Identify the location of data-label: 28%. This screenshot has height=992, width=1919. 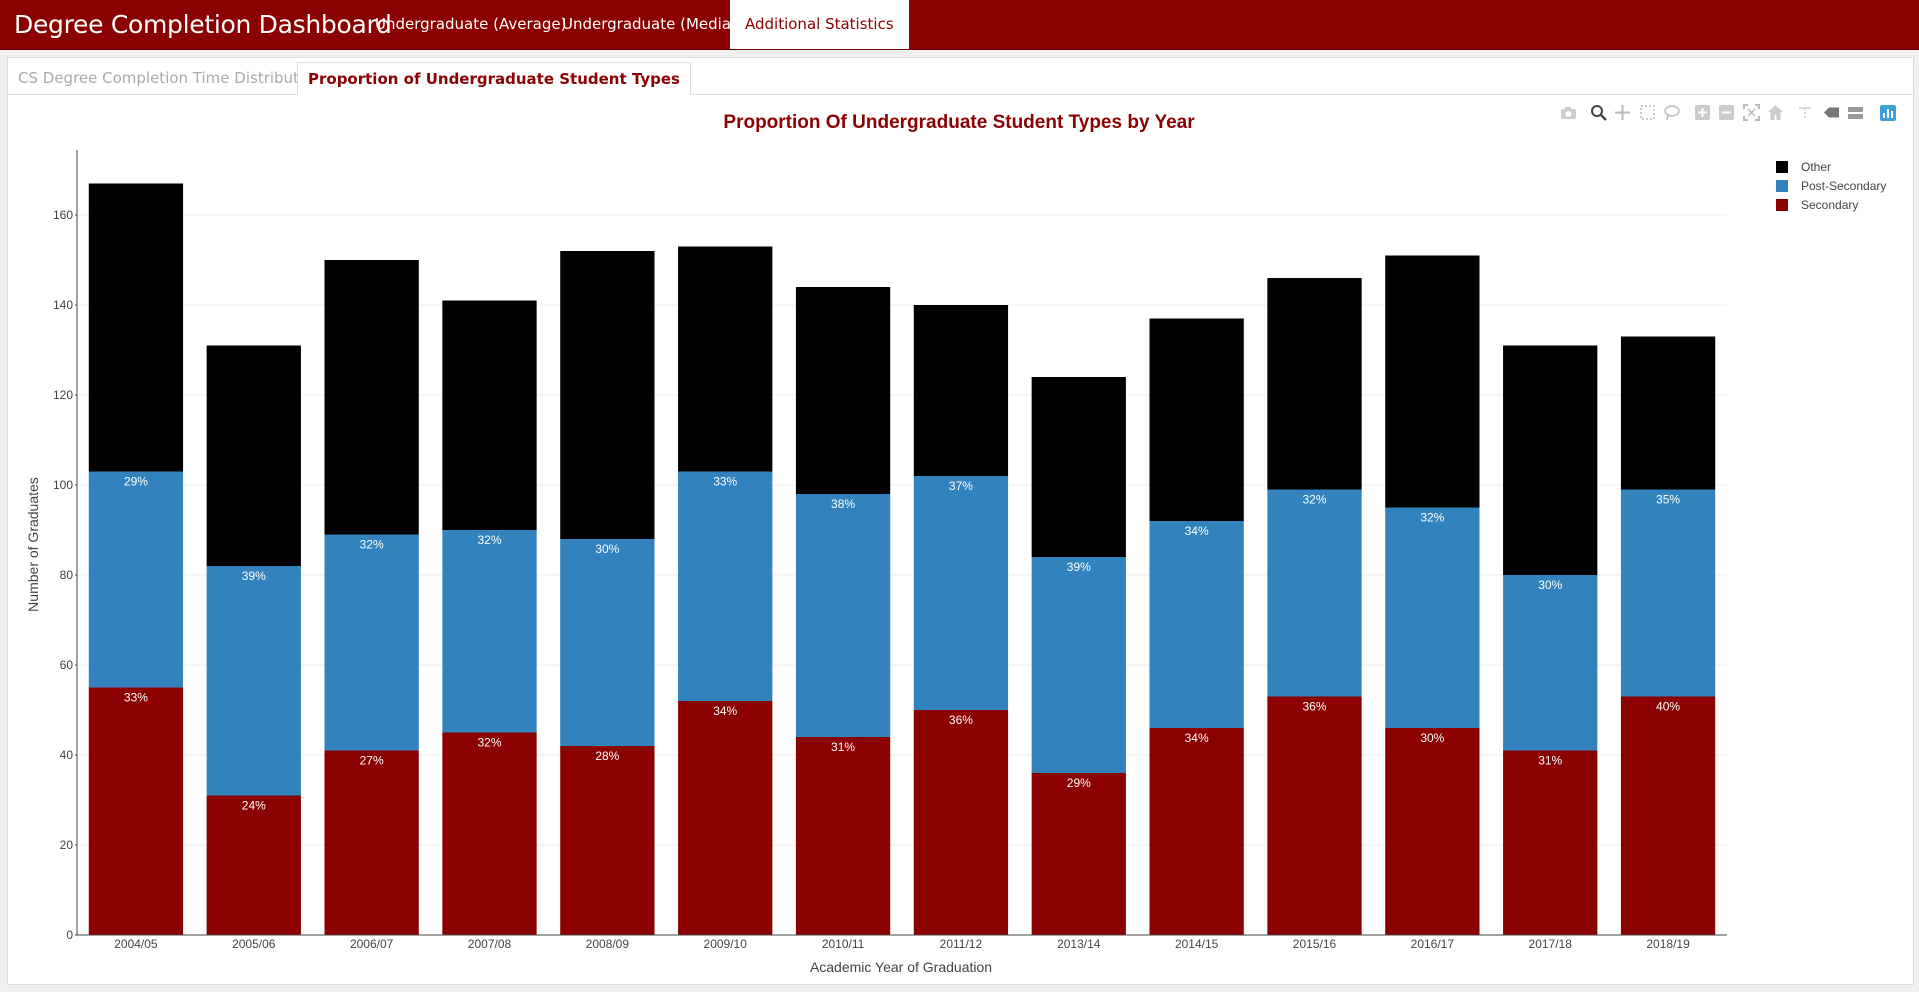
(607, 756).